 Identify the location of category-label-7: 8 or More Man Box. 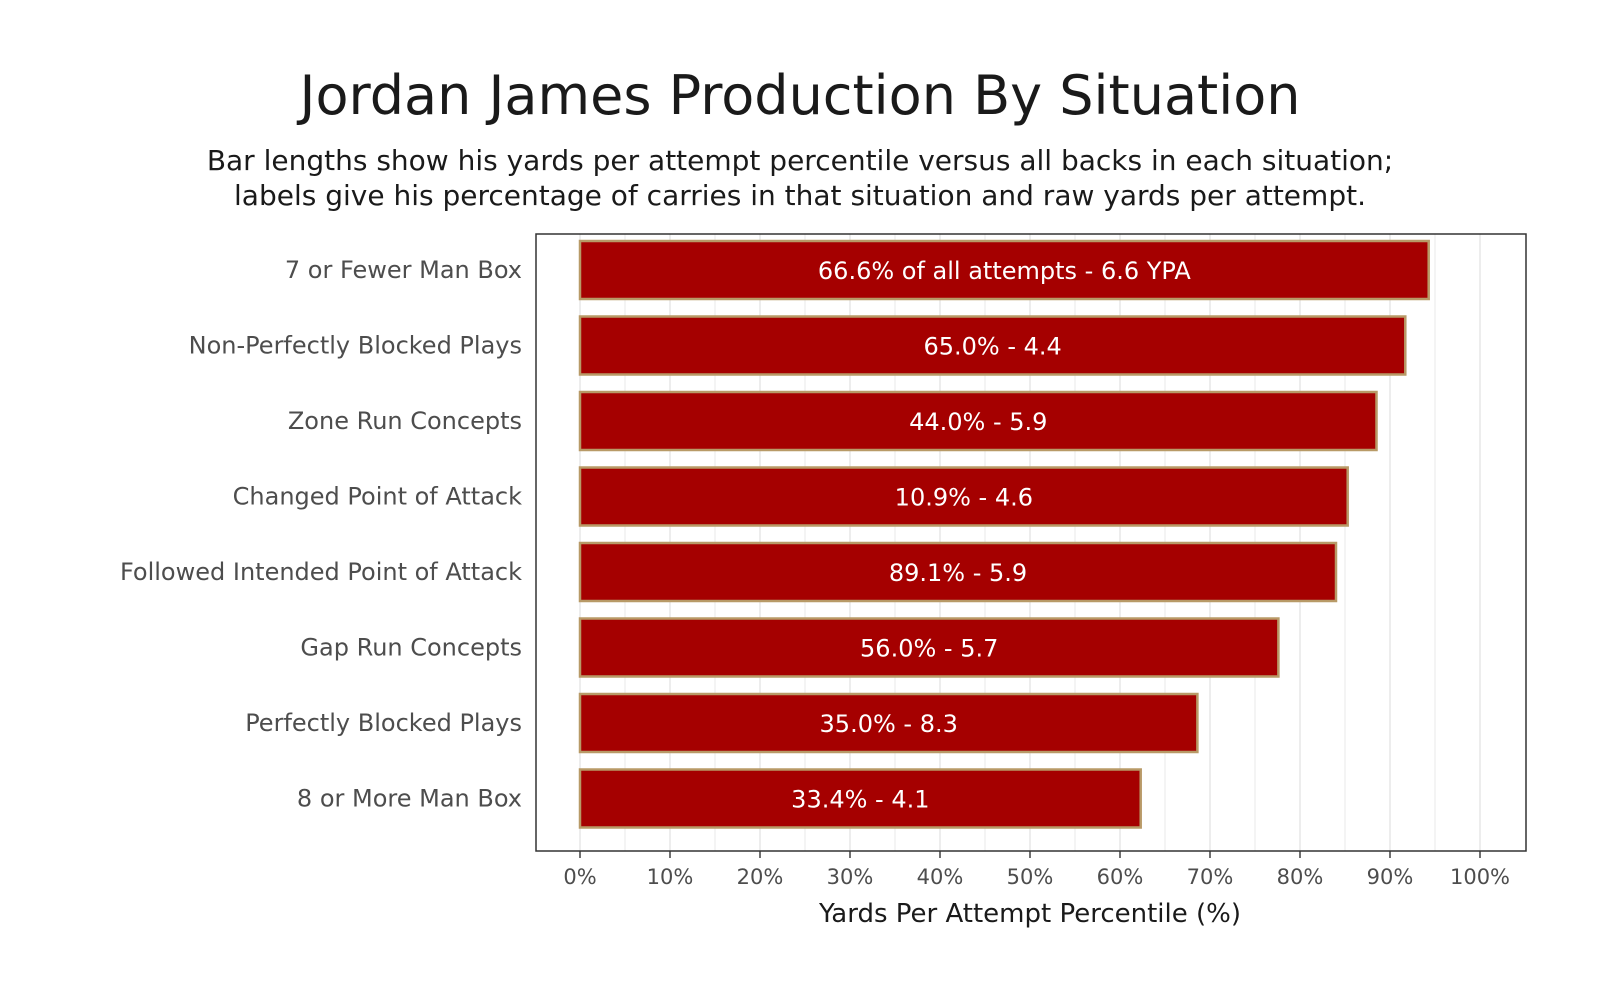
(409, 799).